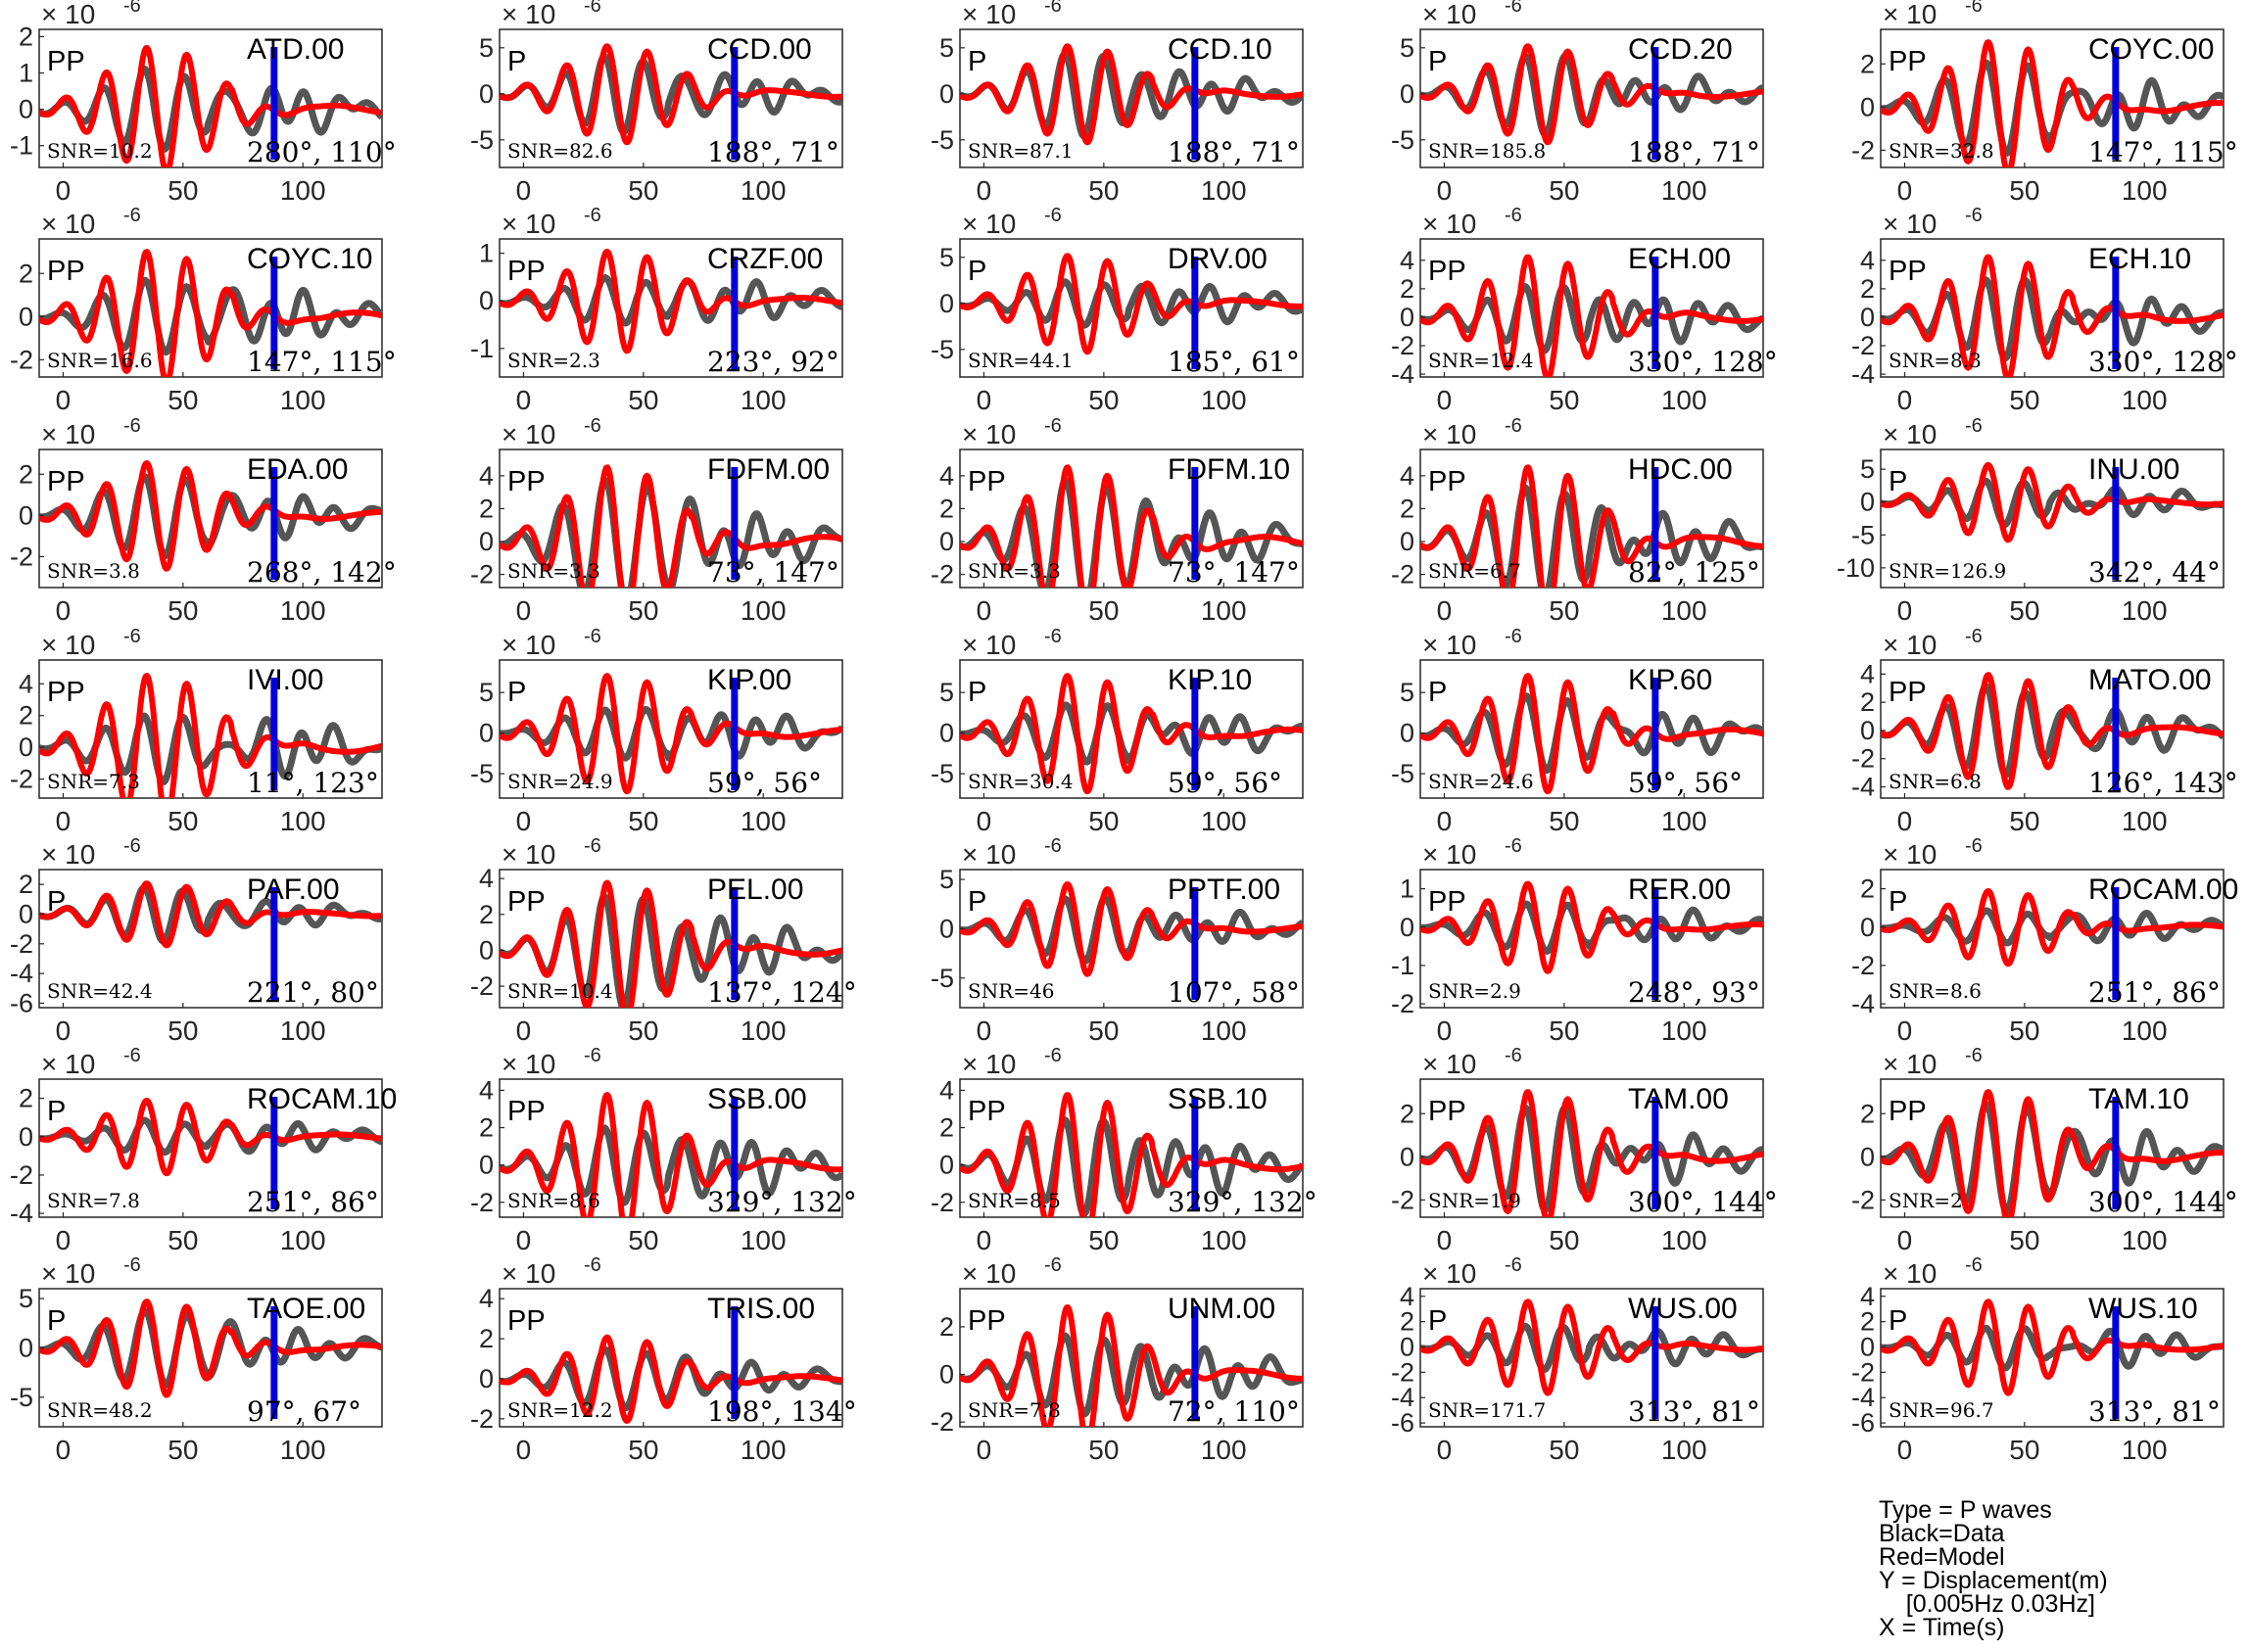 The image size is (2249, 1652). What do you see at coordinates (1863, 1423) in the screenshot?
I see `y-tick-label: -6` at bounding box center [1863, 1423].